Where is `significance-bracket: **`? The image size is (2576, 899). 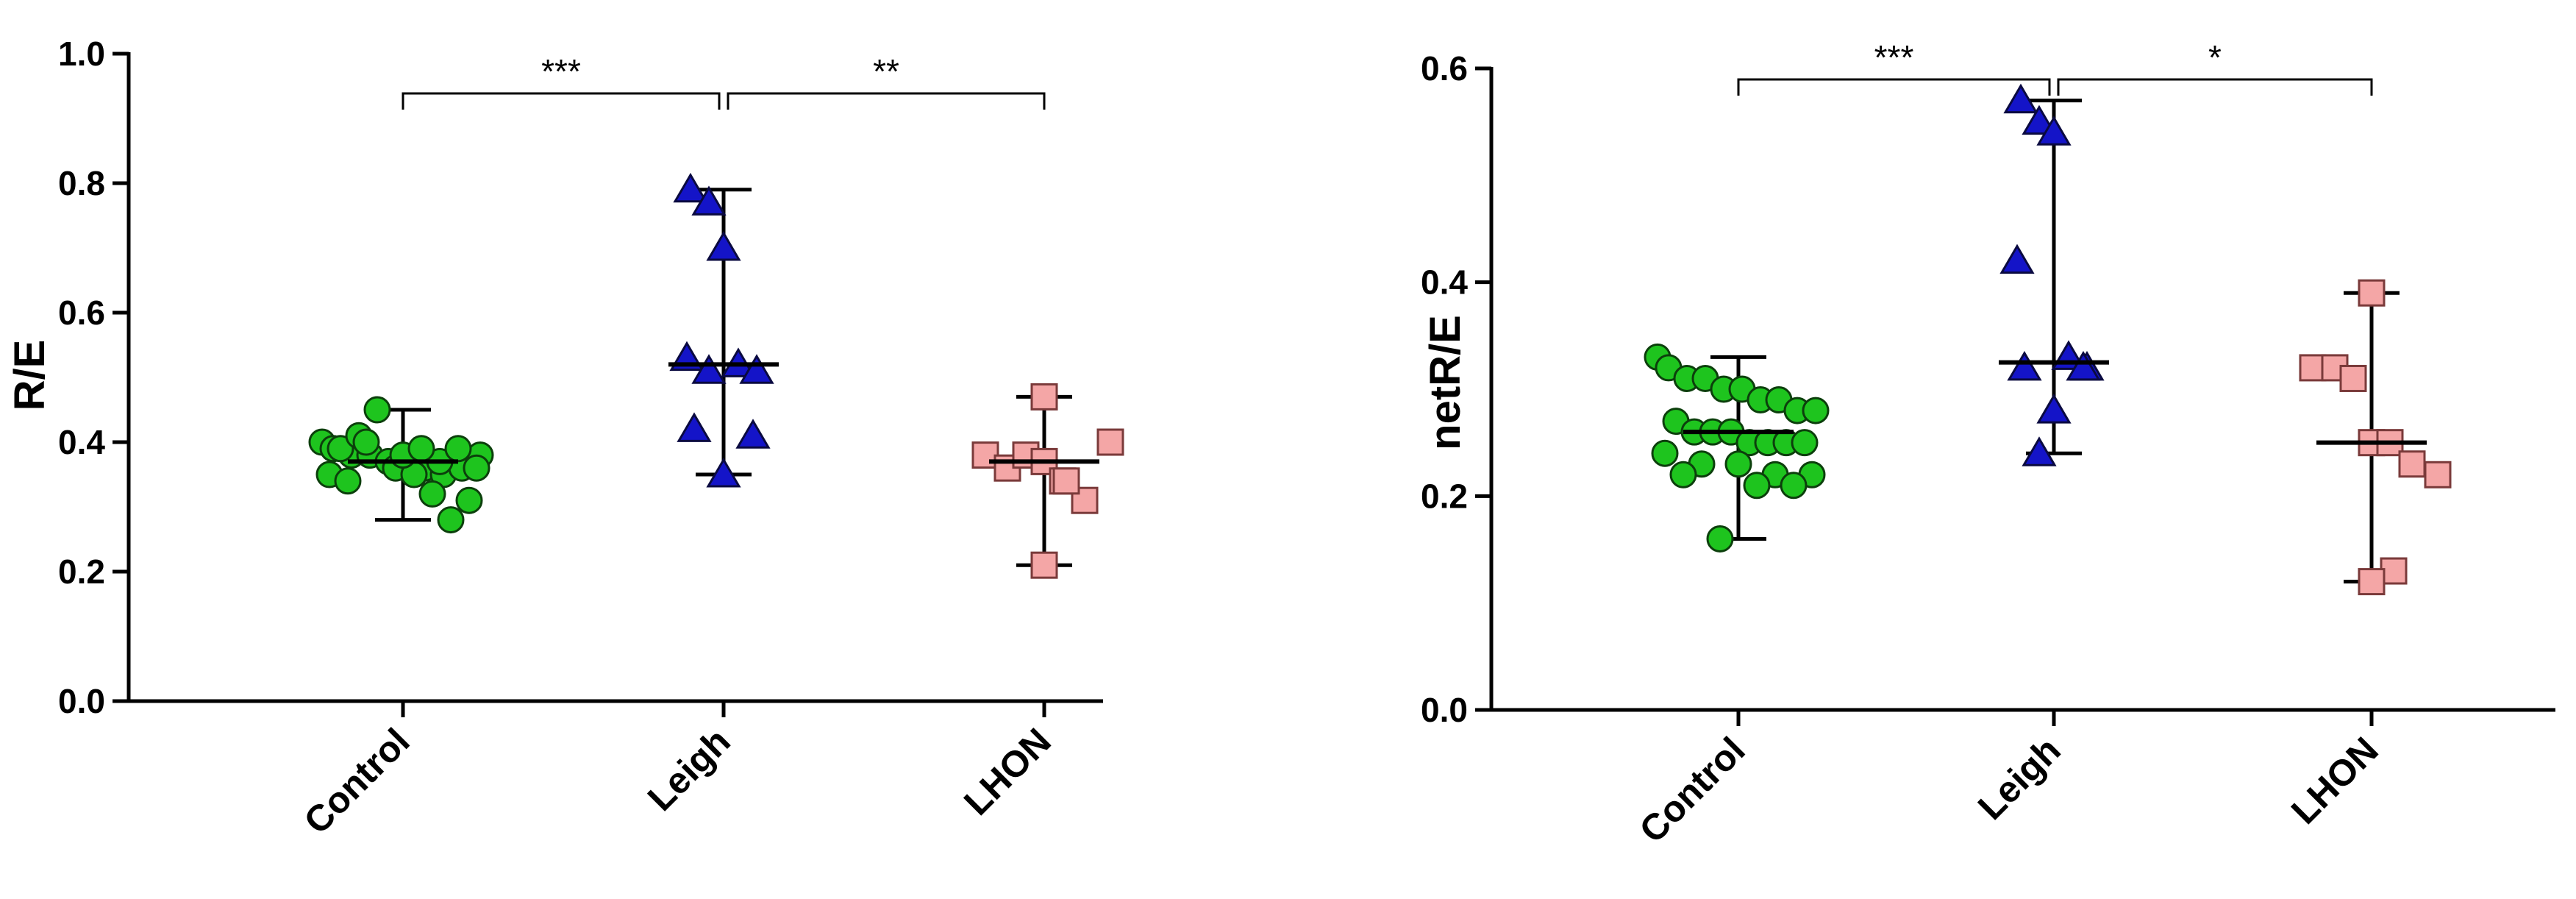 significance-bracket: ** is located at coordinates (886, 81).